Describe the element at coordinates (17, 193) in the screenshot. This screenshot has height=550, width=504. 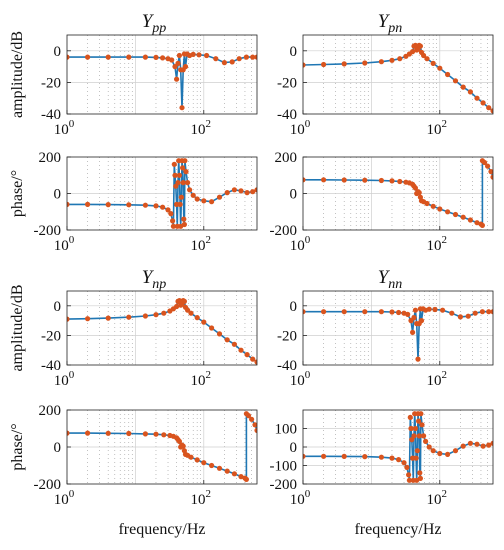
I see `y-axis-label: phase/°` at that location.